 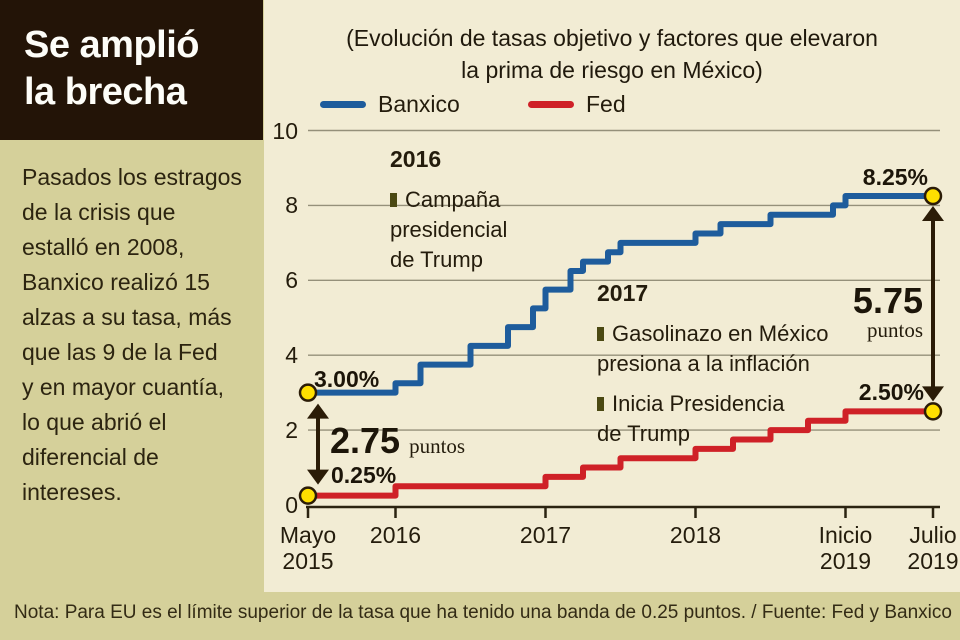 What do you see at coordinates (894, 330) in the screenshot?
I see `gap-2019-unit: puntos` at bounding box center [894, 330].